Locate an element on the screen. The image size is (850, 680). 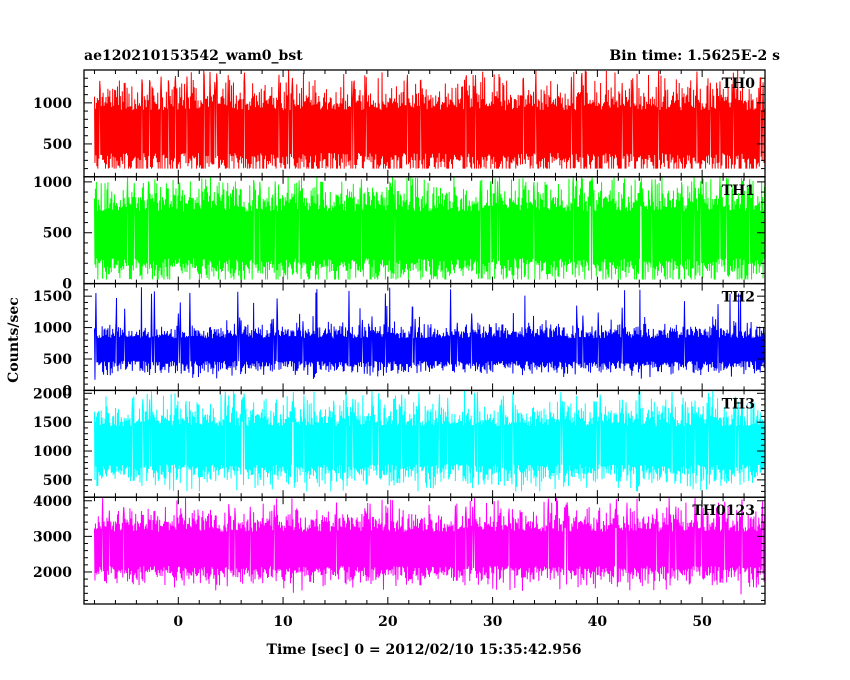
panel-th3: 500 1000 1500 2000 TH3 is located at coordinates (399, 442).